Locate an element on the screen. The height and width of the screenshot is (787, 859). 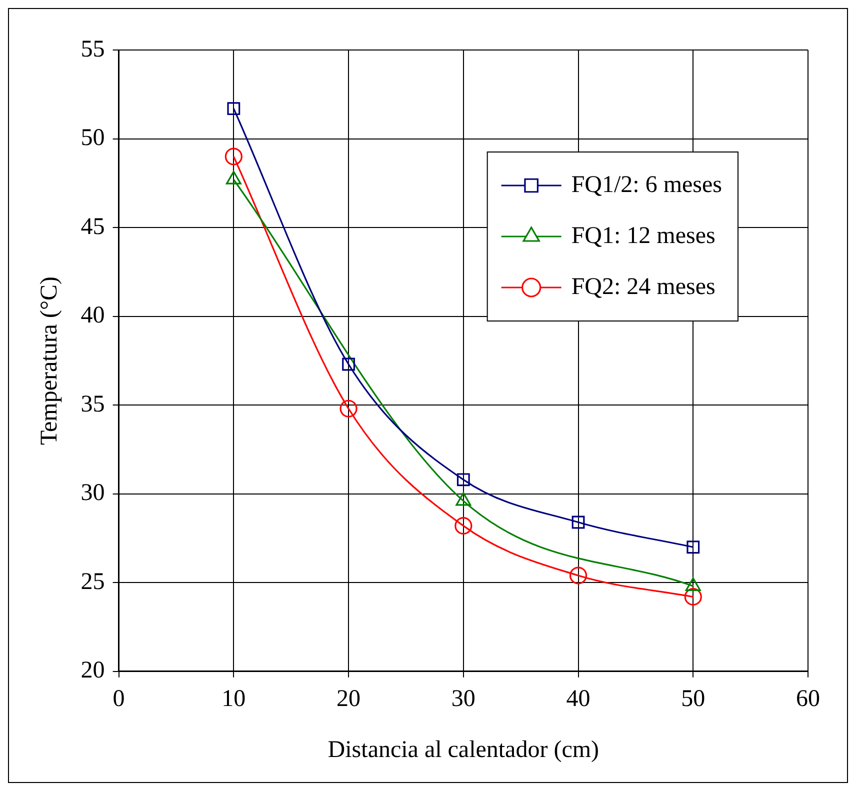
x-axis-title: Distancia al calentador (cm) is located at coordinates (463, 749).